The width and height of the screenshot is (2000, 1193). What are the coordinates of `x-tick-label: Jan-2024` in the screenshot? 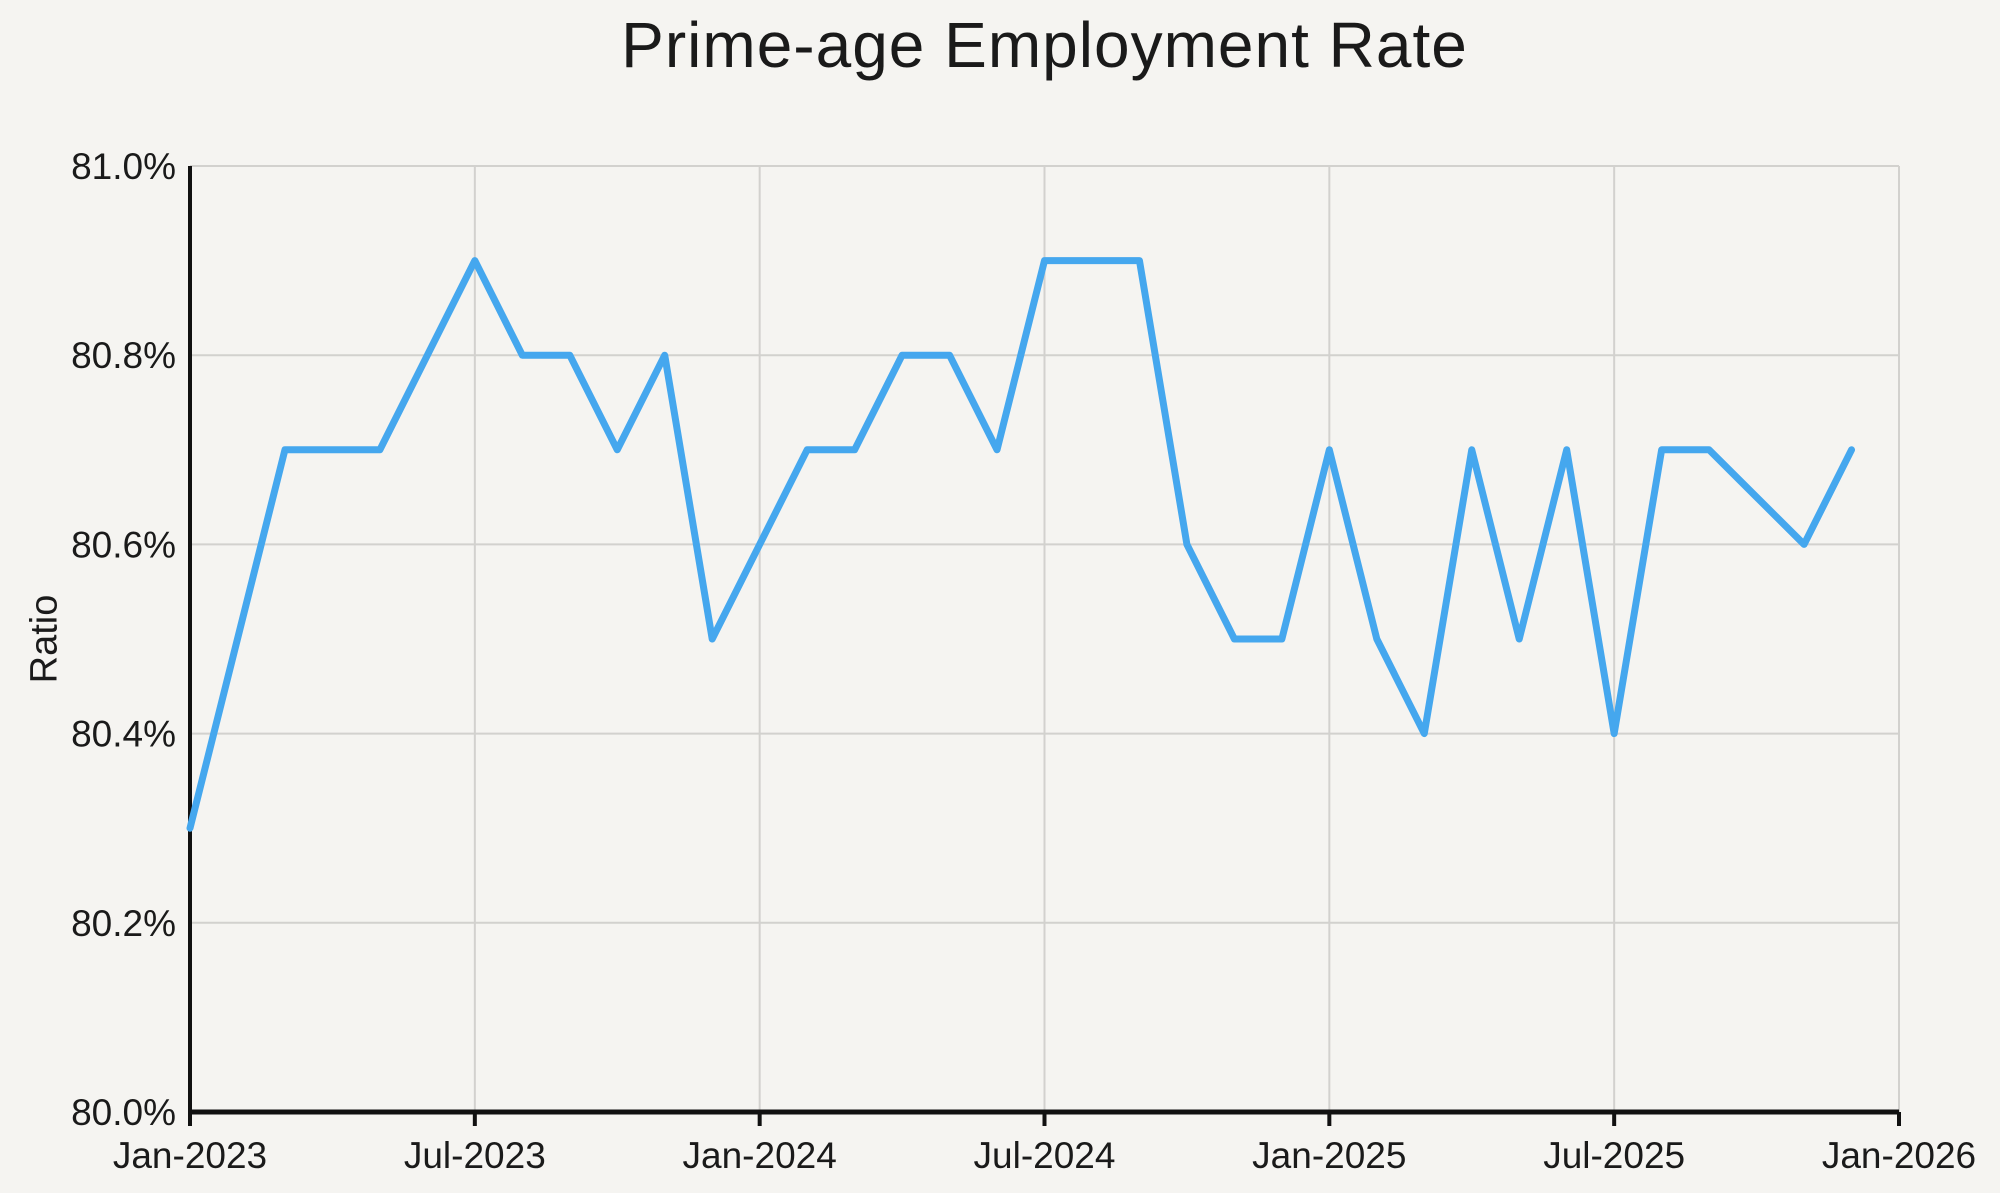 It's located at (760, 1155).